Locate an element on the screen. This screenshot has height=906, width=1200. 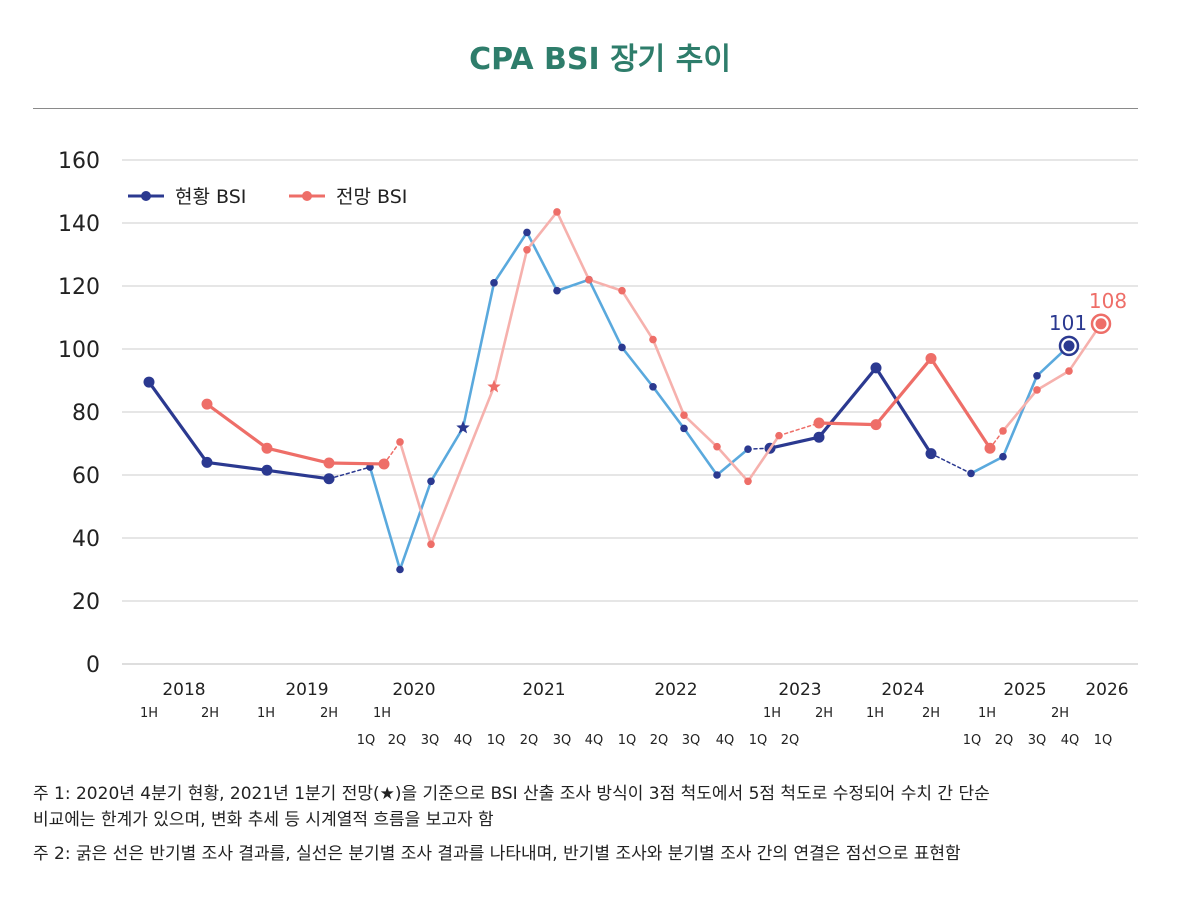
legend-label-1: 전망 BSI is located at coordinates (371, 197).